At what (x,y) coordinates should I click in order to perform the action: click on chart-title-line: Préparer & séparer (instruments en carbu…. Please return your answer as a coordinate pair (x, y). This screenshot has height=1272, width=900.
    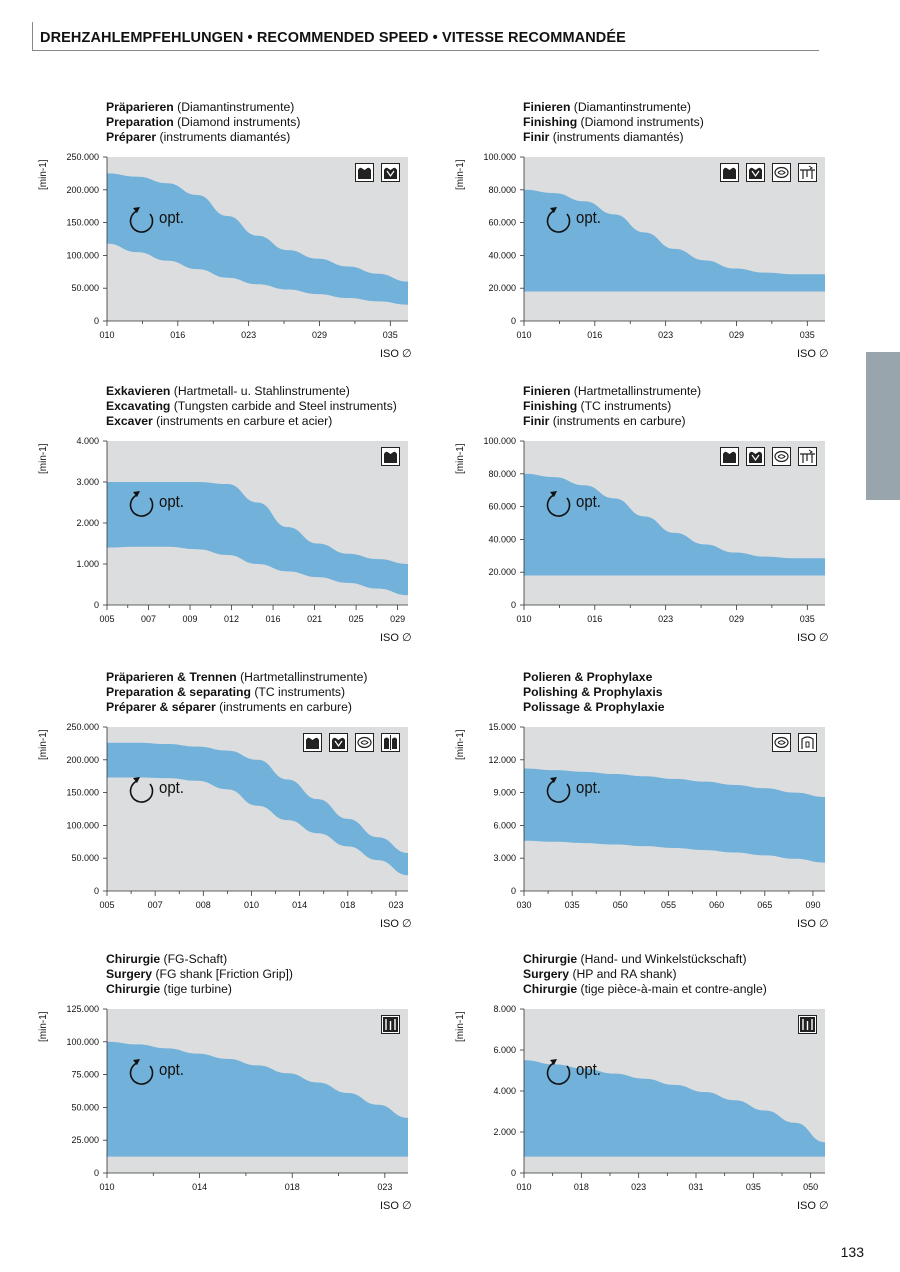
    Looking at the image, I should click on (229, 707).